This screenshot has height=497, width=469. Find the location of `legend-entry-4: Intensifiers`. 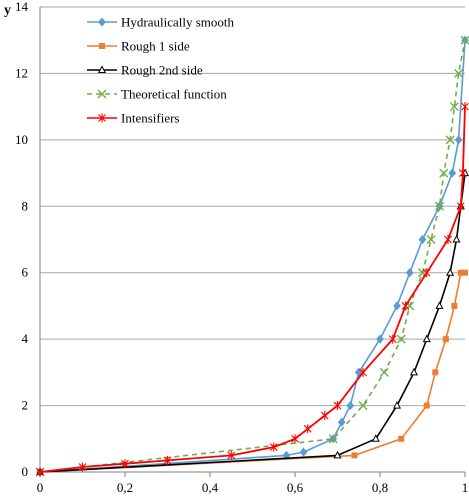

legend-entry-4: Intensifiers is located at coordinates (133, 118).